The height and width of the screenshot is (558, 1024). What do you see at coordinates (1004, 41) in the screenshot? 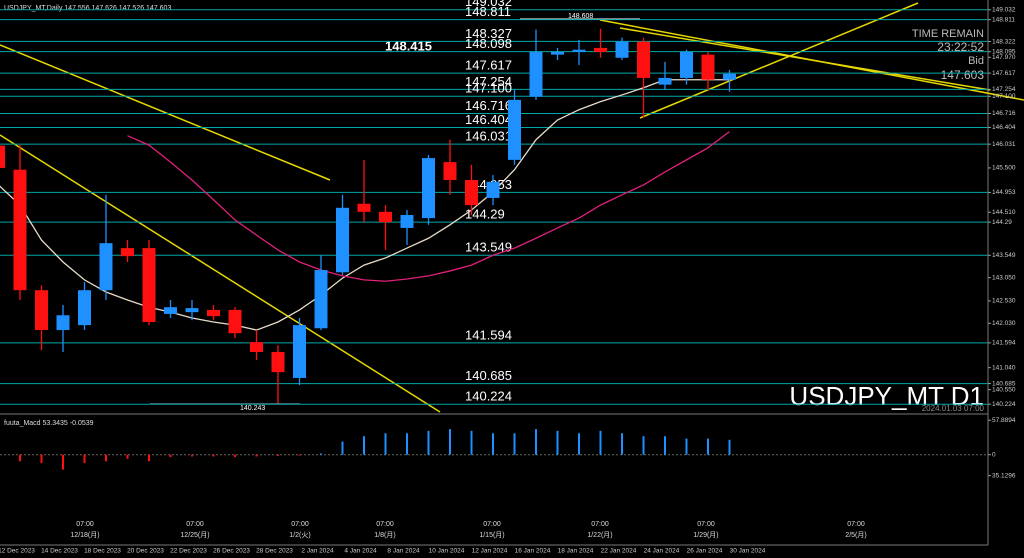
I see `y-tick-label: 148.322` at bounding box center [1004, 41].